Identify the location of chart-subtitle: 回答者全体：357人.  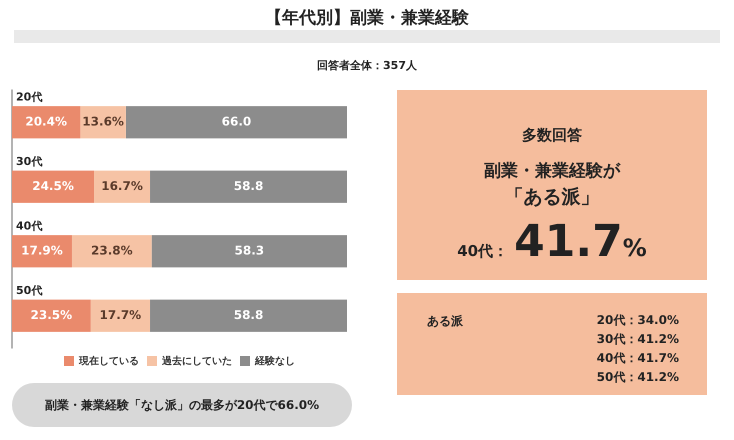
(367, 65).